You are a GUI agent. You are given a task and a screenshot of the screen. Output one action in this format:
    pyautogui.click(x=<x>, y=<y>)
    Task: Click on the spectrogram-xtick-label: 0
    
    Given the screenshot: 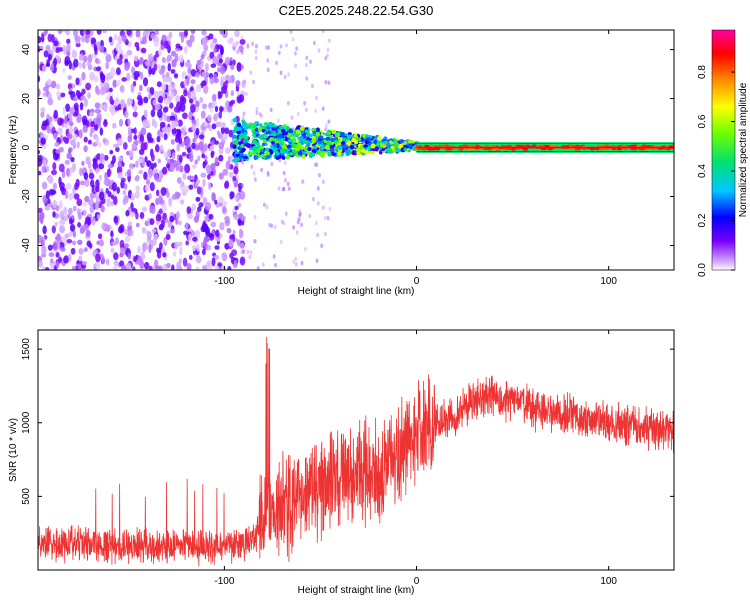 What is the action you would take?
    pyautogui.click(x=417, y=281)
    